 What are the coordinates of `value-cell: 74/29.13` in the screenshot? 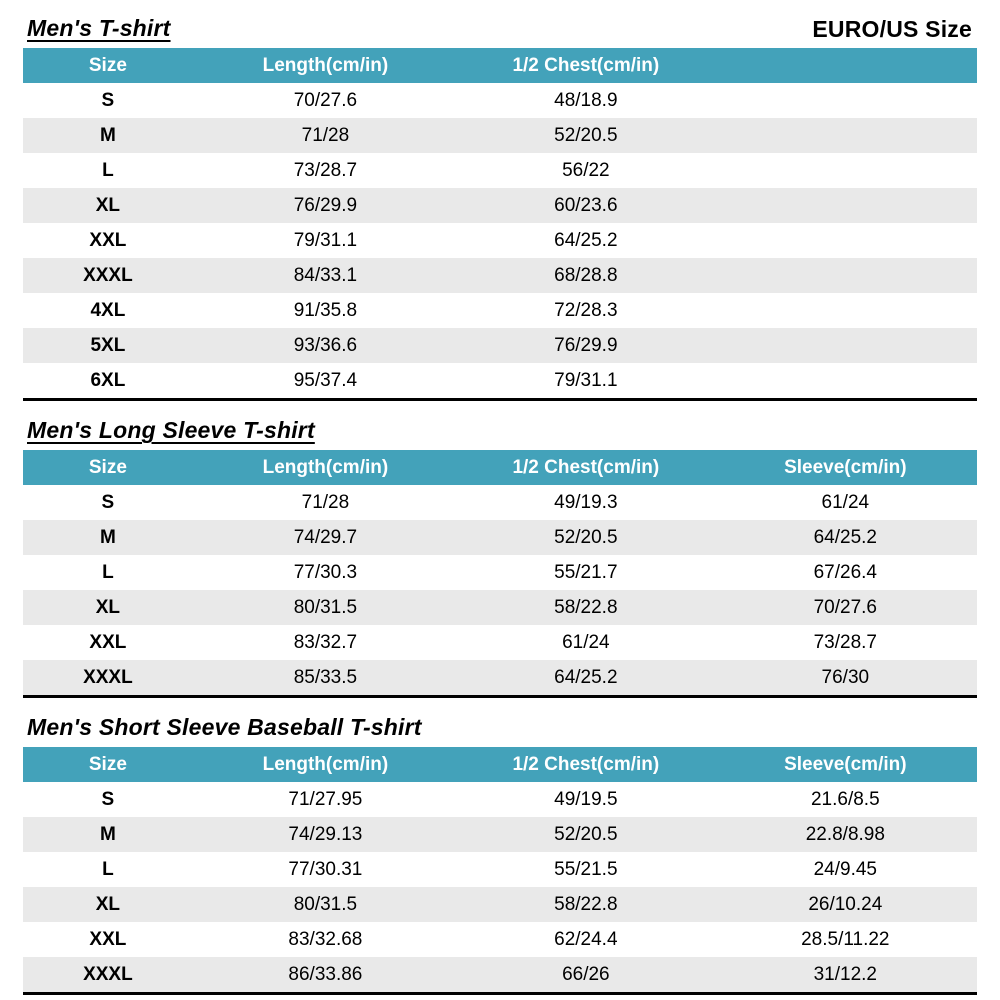 It's located at (325, 834).